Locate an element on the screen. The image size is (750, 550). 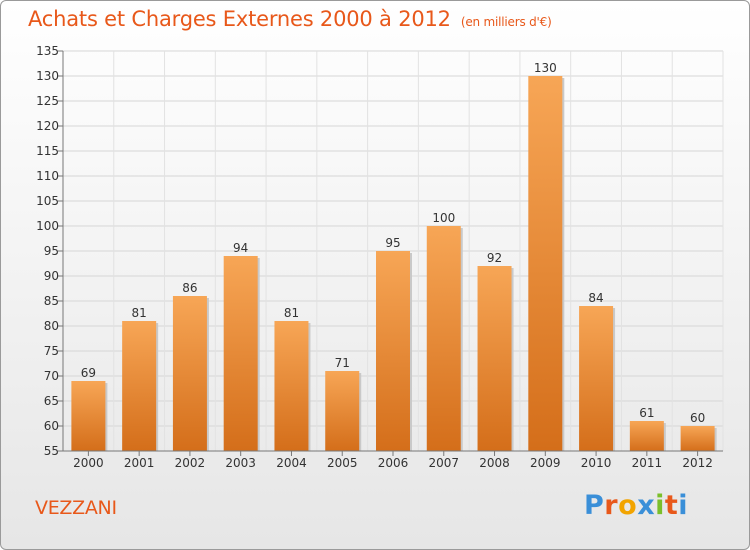
y-tick-label: 120 is located at coordinates (47, 126).